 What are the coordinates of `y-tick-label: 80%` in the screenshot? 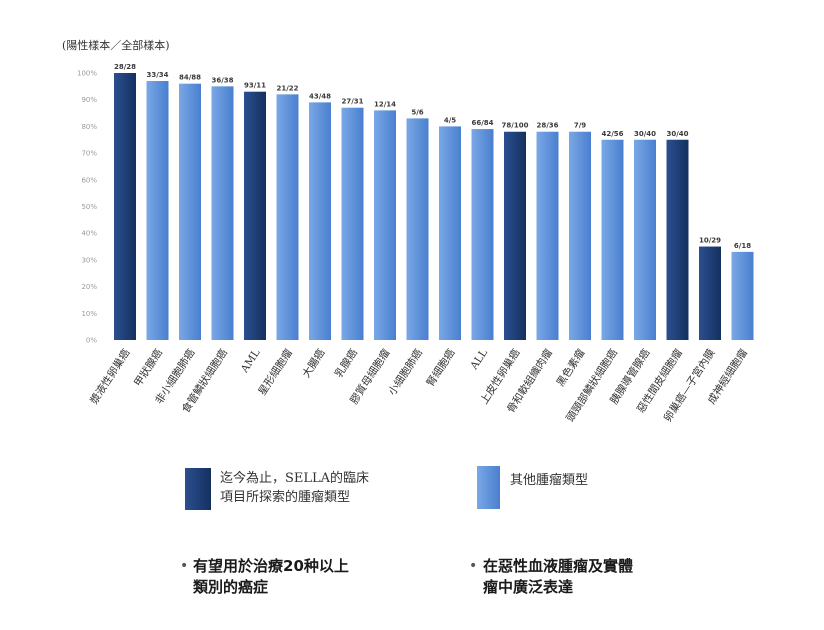 It's located at (89, 127).